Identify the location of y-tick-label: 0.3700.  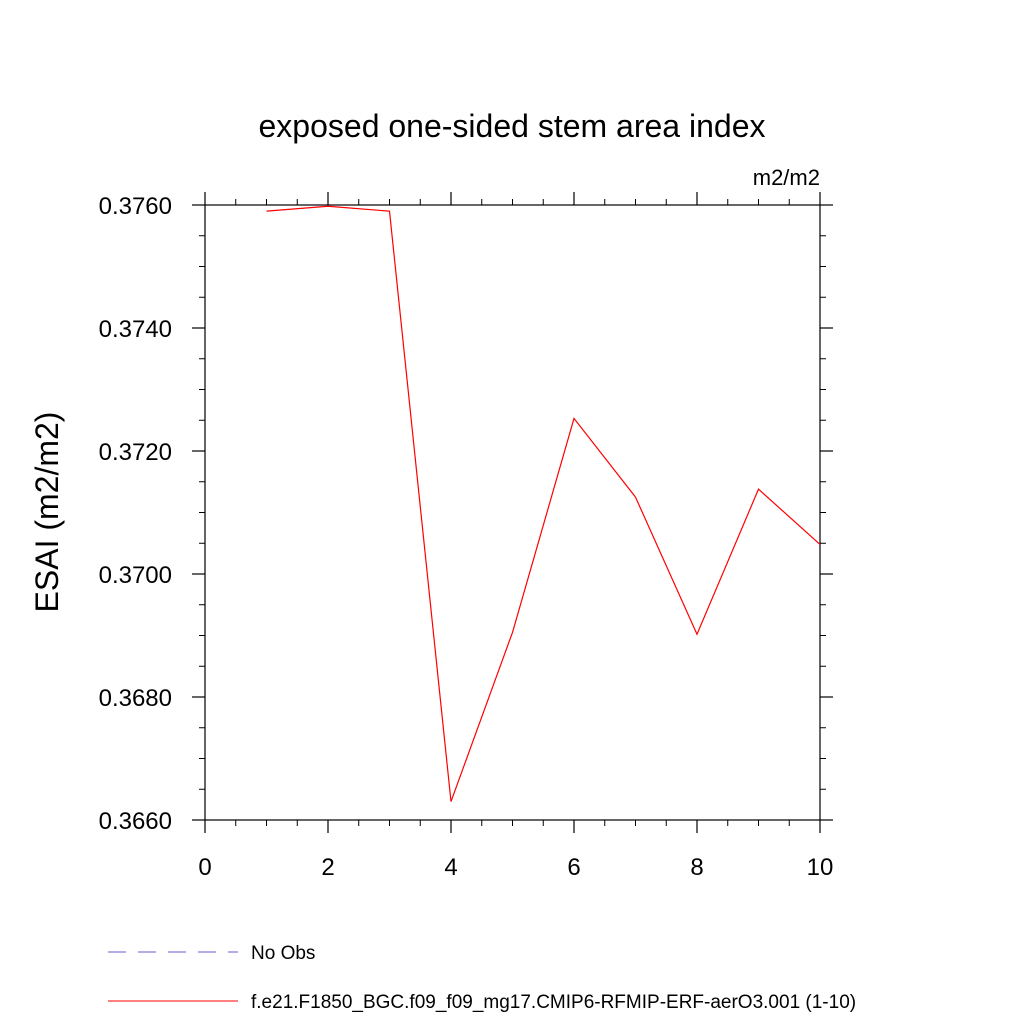
(135, 575).